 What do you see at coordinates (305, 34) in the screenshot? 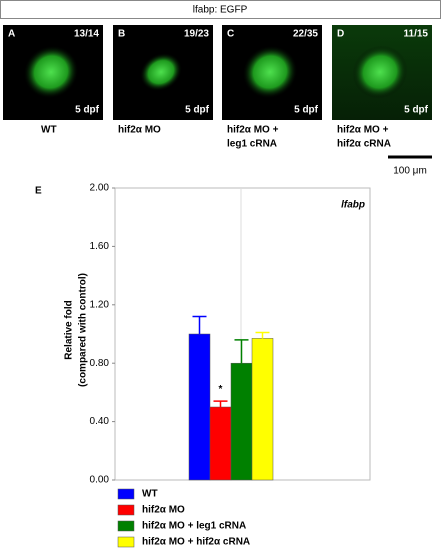
I see `panel-count: 22/35` at bounding box center [305, 34].